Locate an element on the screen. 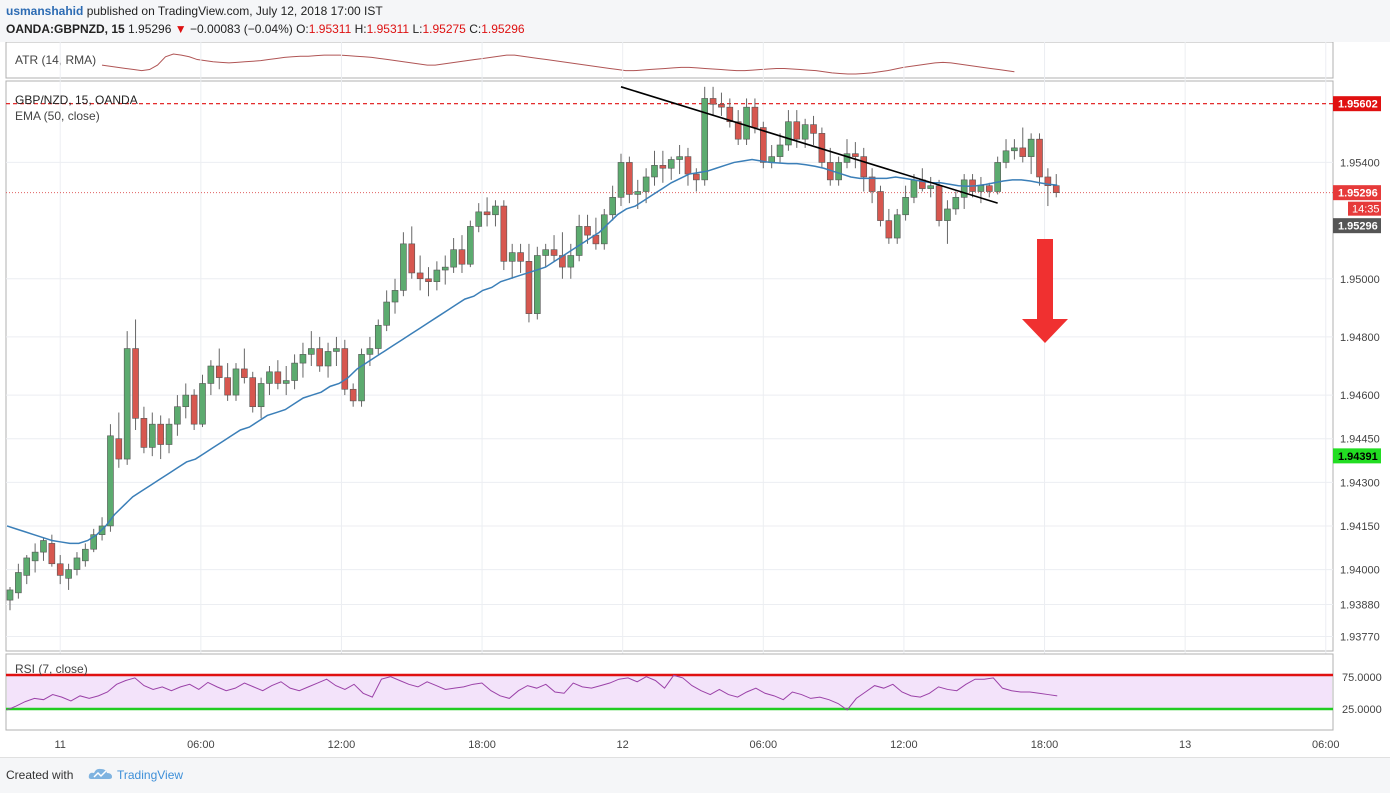  trendline is located at coordinates (809, 145).